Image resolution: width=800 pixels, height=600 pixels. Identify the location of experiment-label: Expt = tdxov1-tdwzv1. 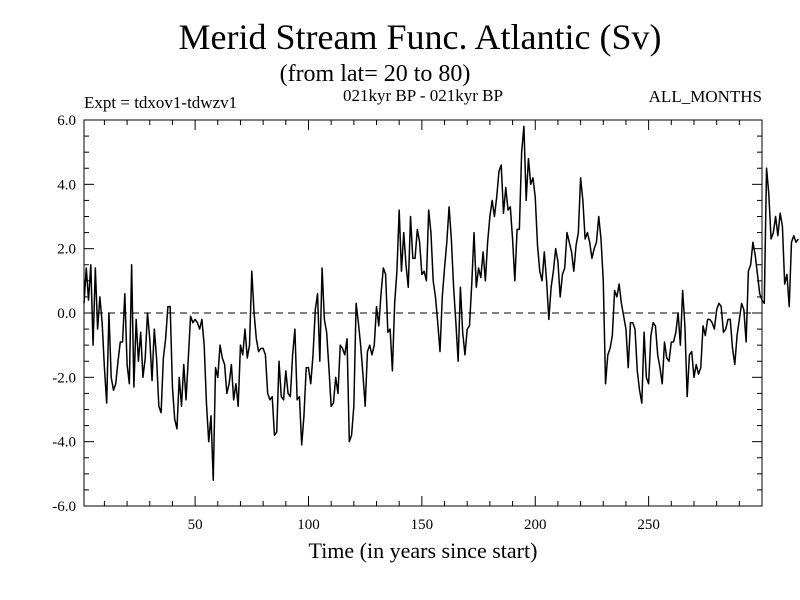
(160, 102).